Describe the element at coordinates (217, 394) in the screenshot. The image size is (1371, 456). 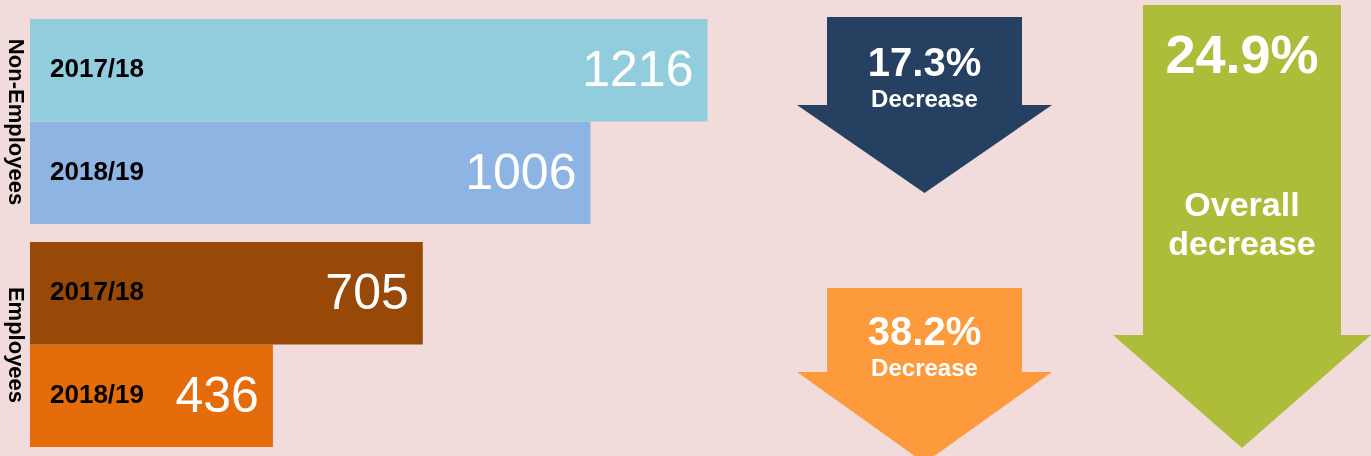
I see `data-label: 436` at that location.